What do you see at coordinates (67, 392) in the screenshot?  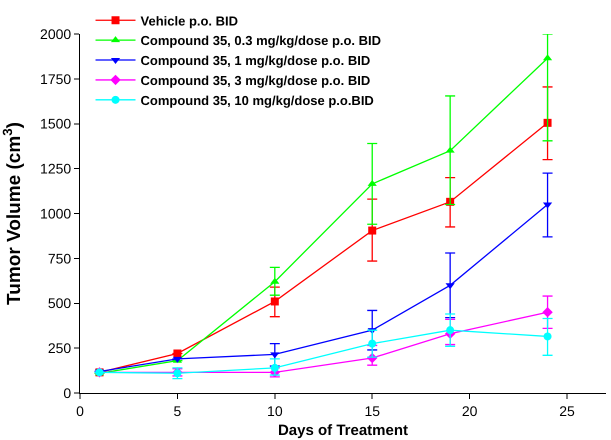 I see `y-tick-label: 0` at bounding box center [67, 392].